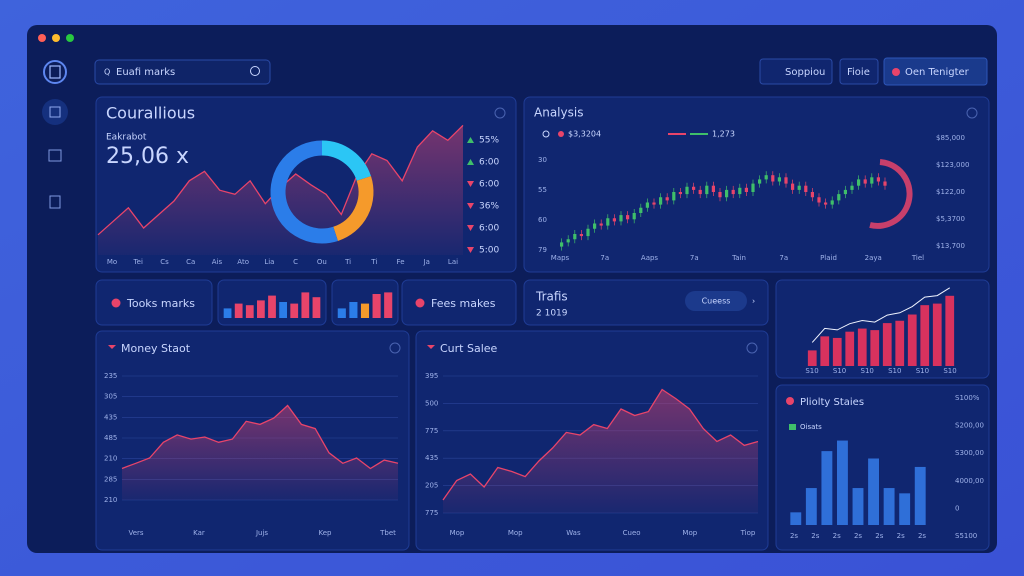  What do you see at coordinates (150, 113) in the screenshot?
I see `panel-title: Courallious` at bounding box center [150, 113].